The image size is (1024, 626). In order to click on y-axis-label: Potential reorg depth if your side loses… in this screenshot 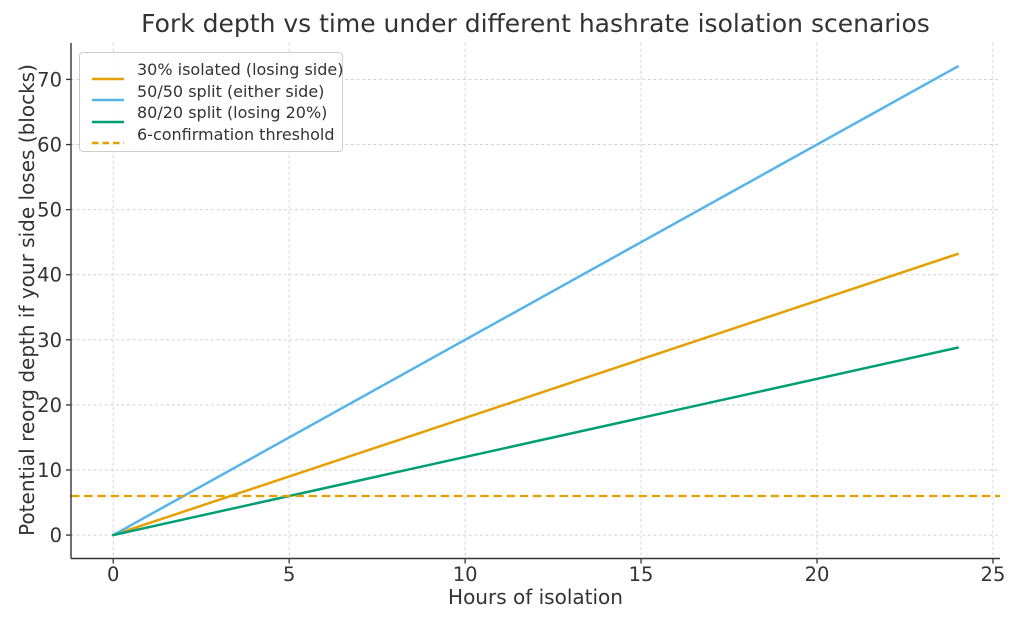, I will do `click(27, 300)`.